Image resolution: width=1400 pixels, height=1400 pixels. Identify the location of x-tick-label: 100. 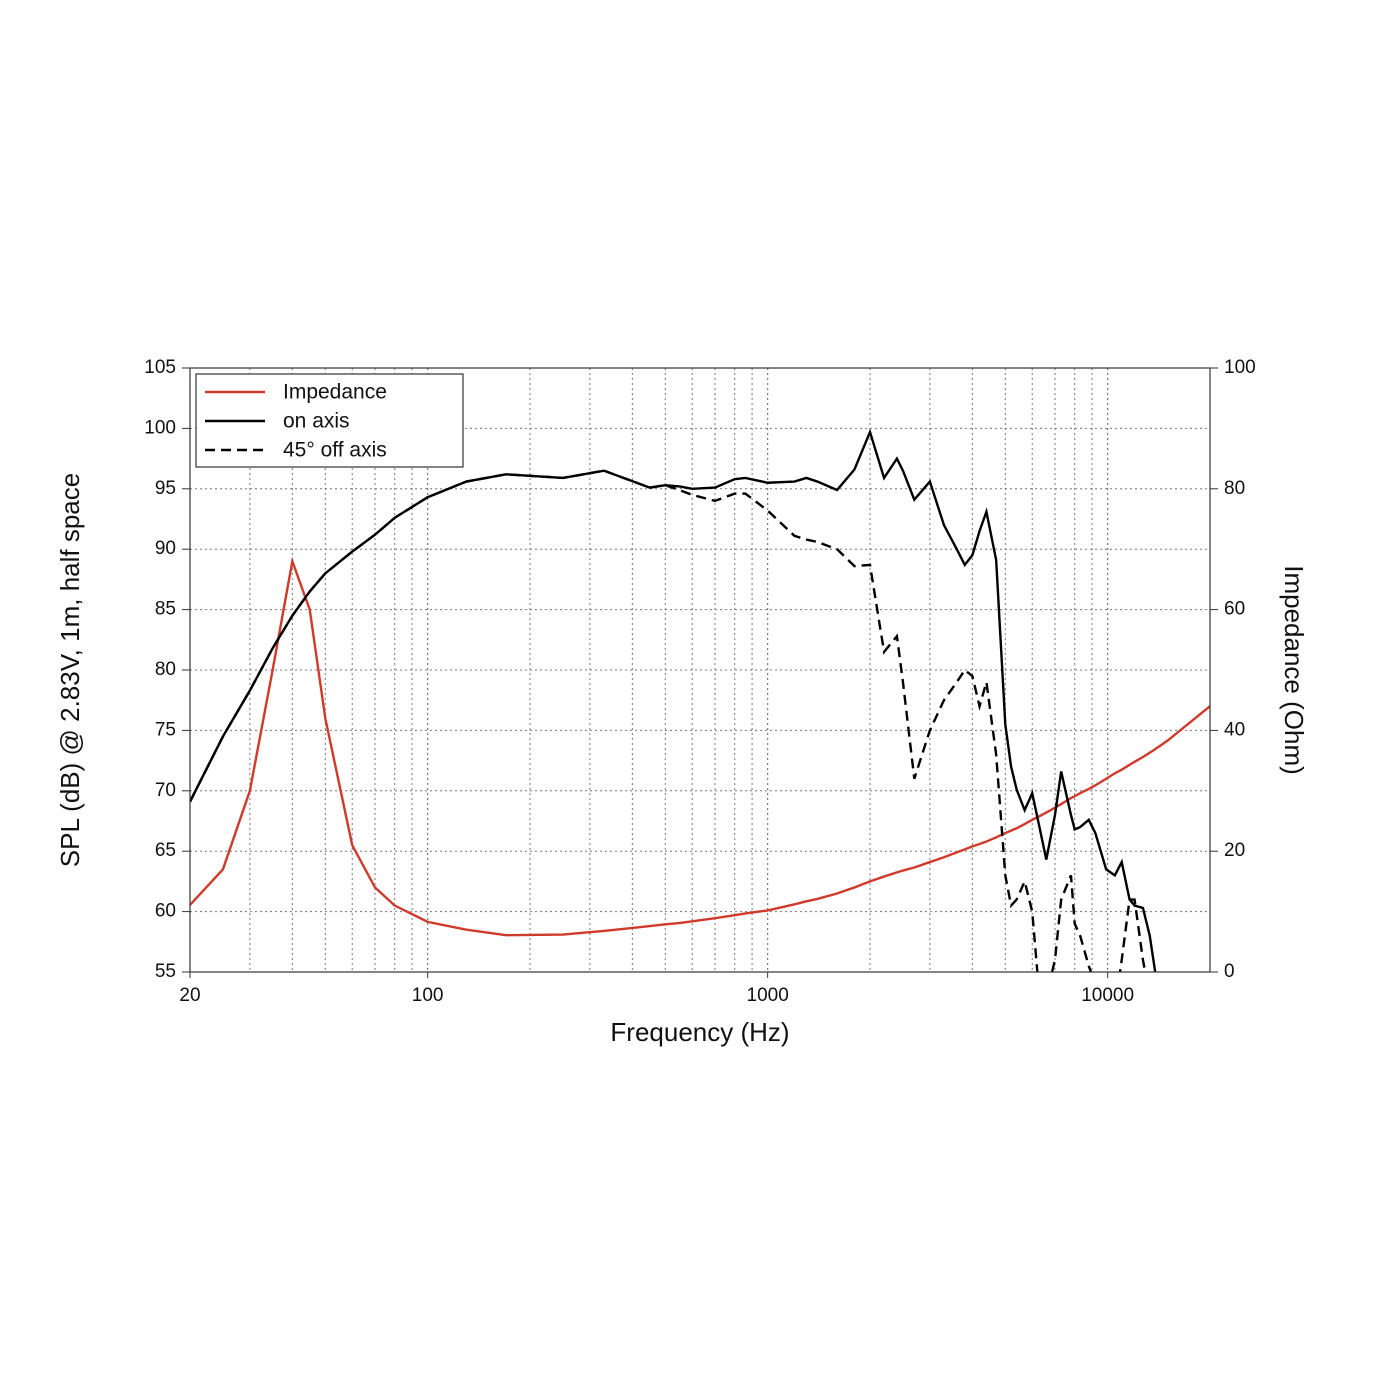
(428, 995).